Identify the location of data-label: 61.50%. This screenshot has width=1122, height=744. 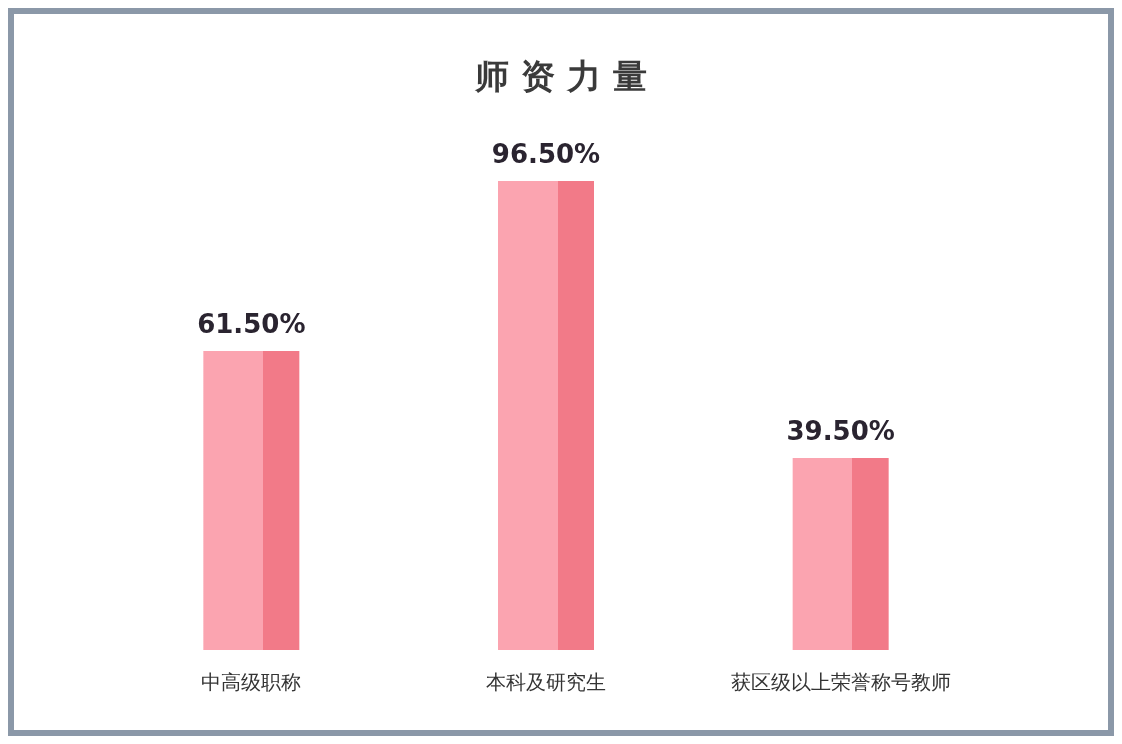
(251, 324).